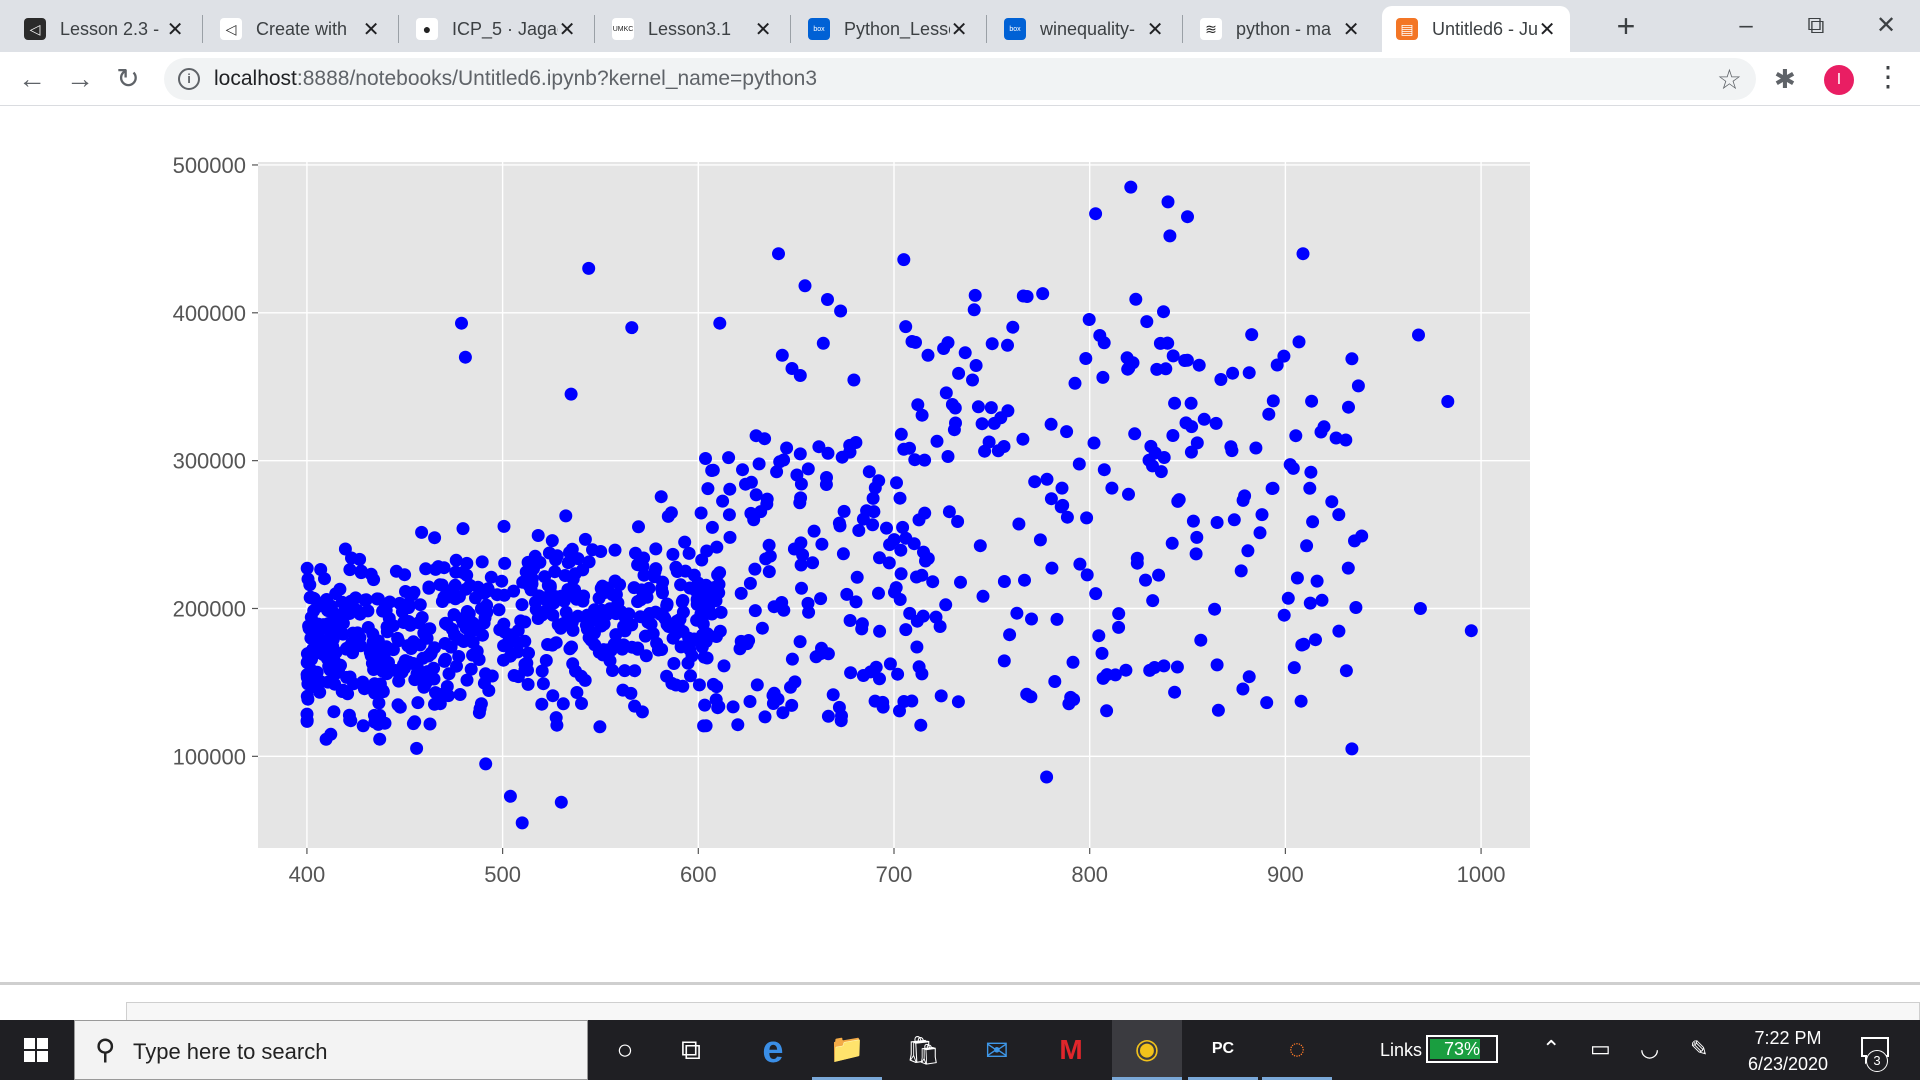 The width and height of the screenshot is (1920, 1080). I want to click on battery-tray-icon: ▭, so click(1600, 1048).